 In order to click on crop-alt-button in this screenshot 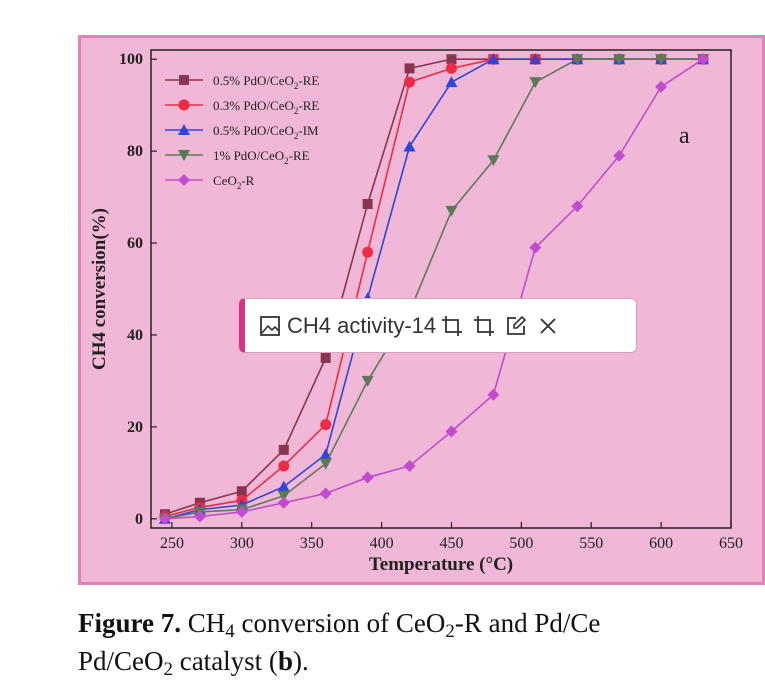, I will do `click(484, 326)`.